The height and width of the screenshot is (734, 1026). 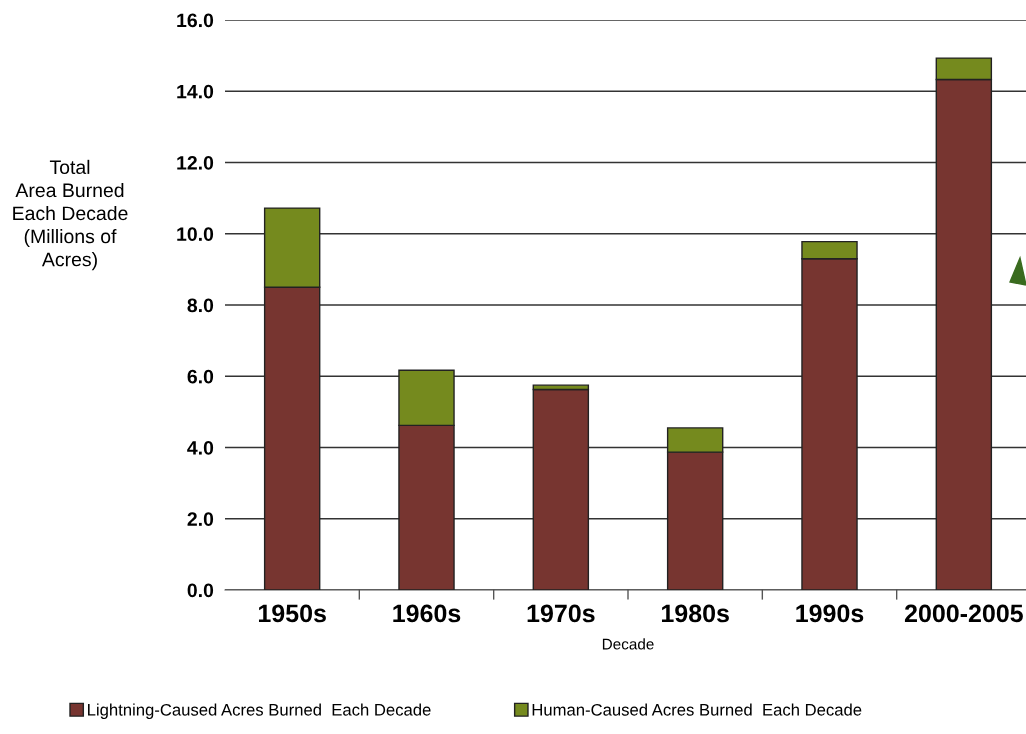 I want to click on y-axis-title: Total Area Burned Each Decade (Millions of Acres), so click(x=70, y=215).